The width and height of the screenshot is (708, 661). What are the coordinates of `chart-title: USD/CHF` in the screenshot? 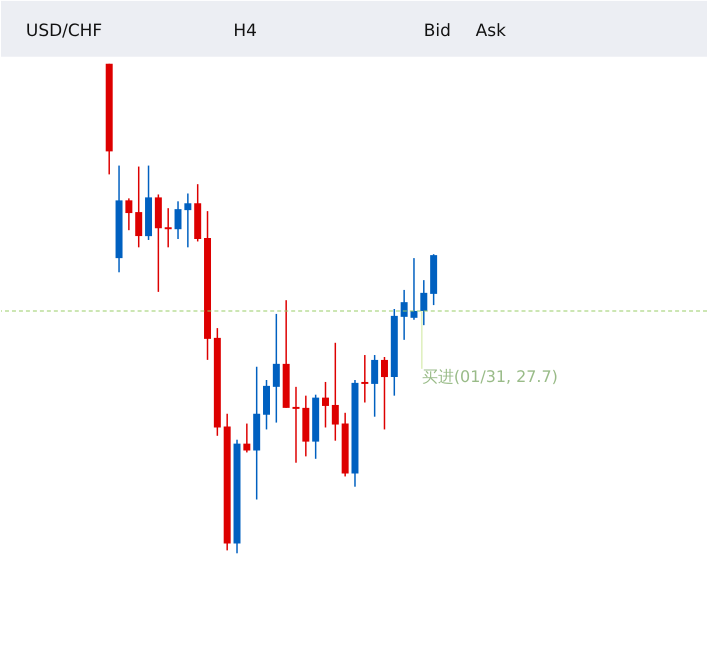 It's located at (64, 30).